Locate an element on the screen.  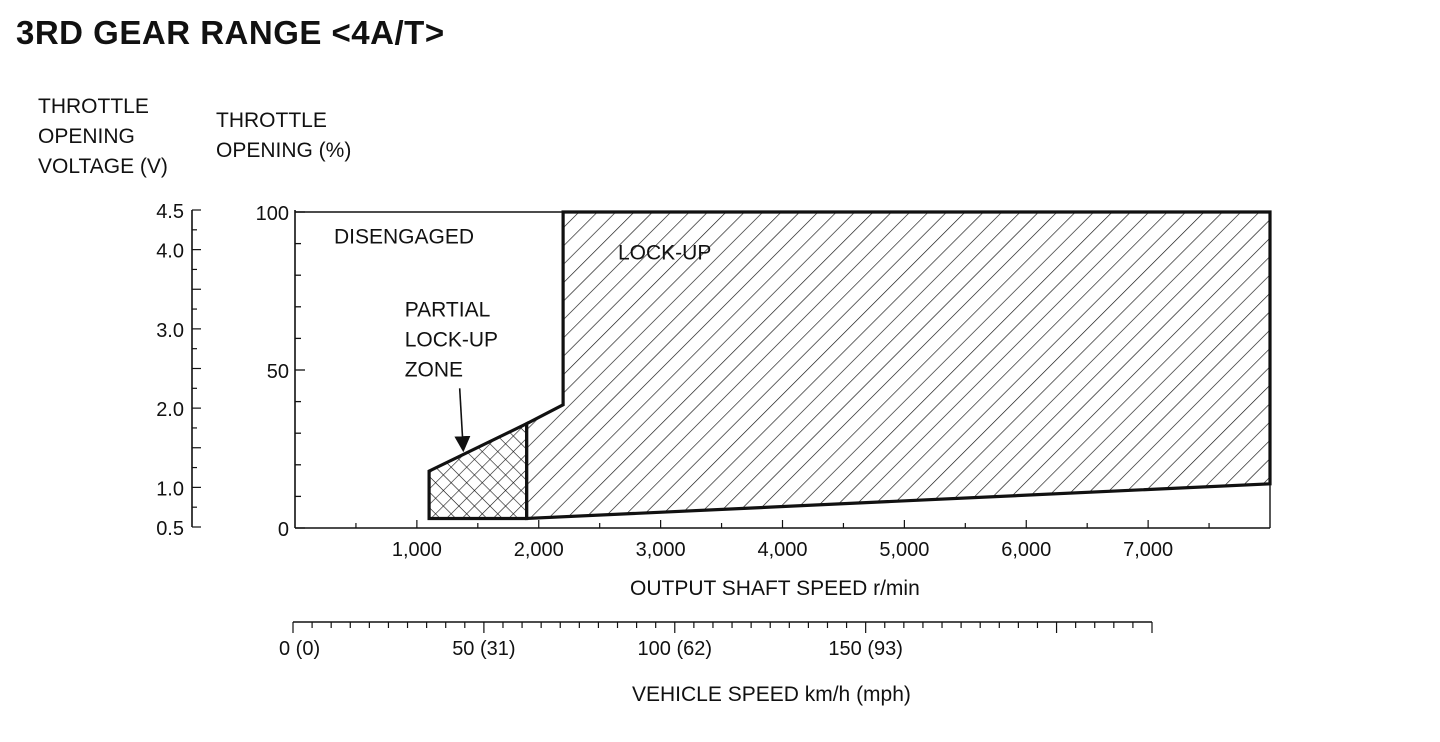
x-tick-label: 2,000 is located at coordinates (539, 550).